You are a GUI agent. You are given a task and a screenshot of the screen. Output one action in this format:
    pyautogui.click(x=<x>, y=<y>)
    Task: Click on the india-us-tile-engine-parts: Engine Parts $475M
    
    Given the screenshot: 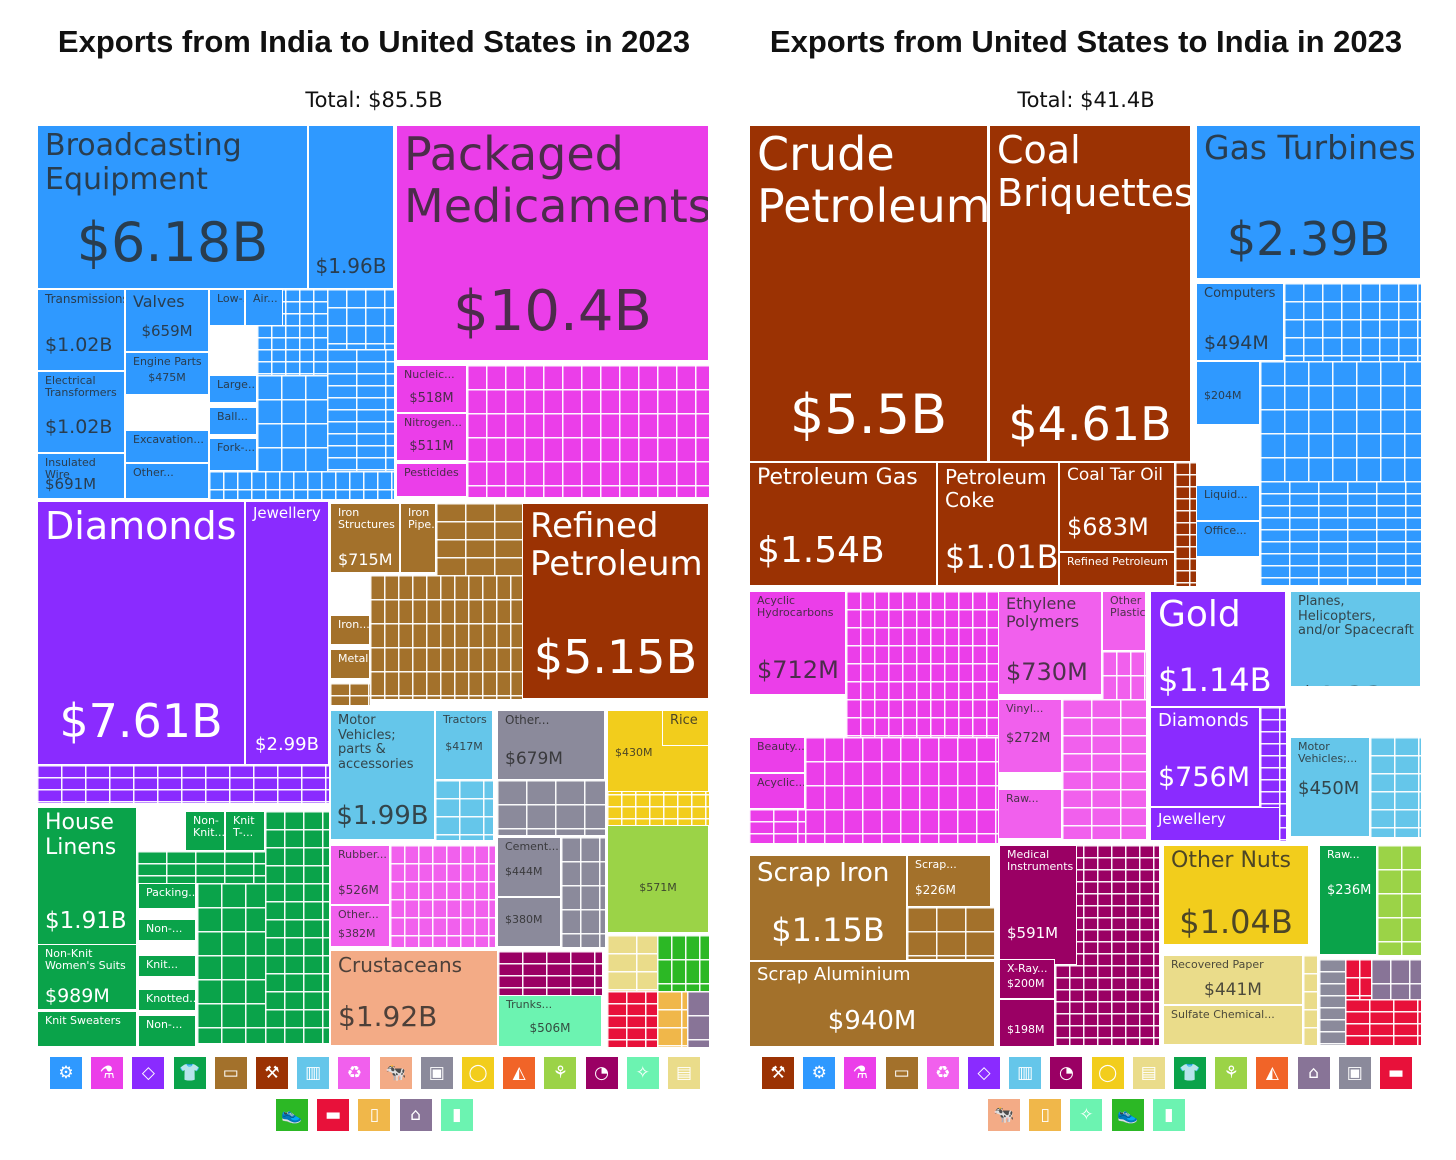 What is the action you would take?
    pyautogui.click(x=167, y=373)
    